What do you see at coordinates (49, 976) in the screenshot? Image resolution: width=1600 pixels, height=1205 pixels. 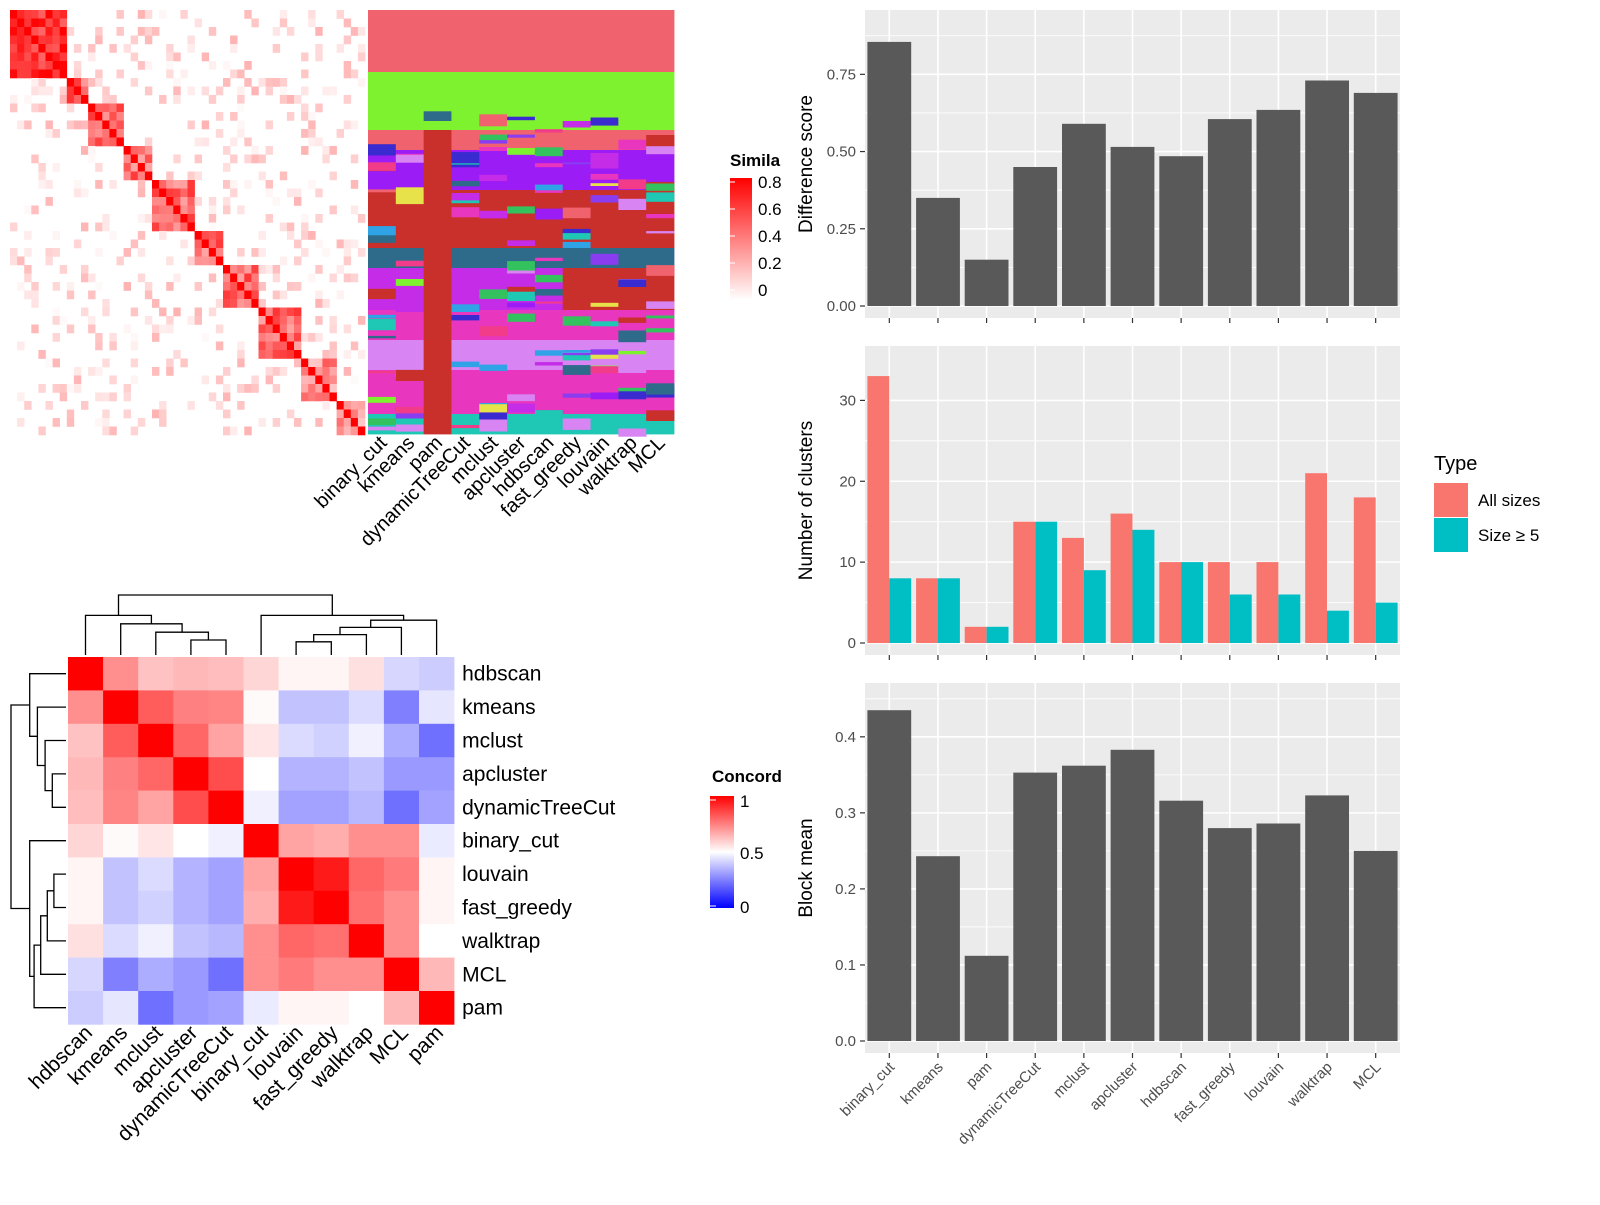 I see `dendrogram-branch` at bounding box center [49, 976].